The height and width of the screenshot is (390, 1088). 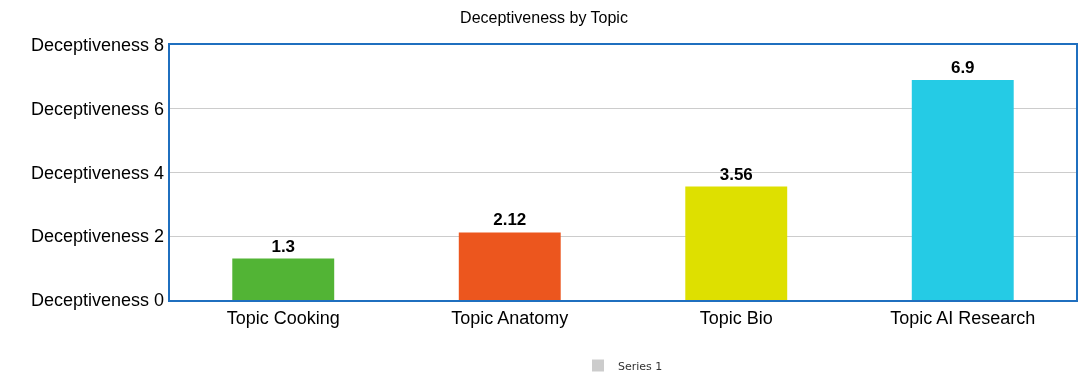 I want to click on text: Deceptiveness 0, so click(x=98, y=300).